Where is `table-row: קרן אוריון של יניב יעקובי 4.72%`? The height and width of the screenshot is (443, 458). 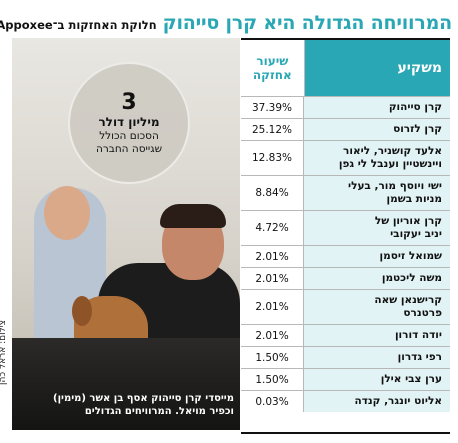 table-row: קרן אוריון של יניב יעקובי 4.72% is located at coordinates (345, 227).